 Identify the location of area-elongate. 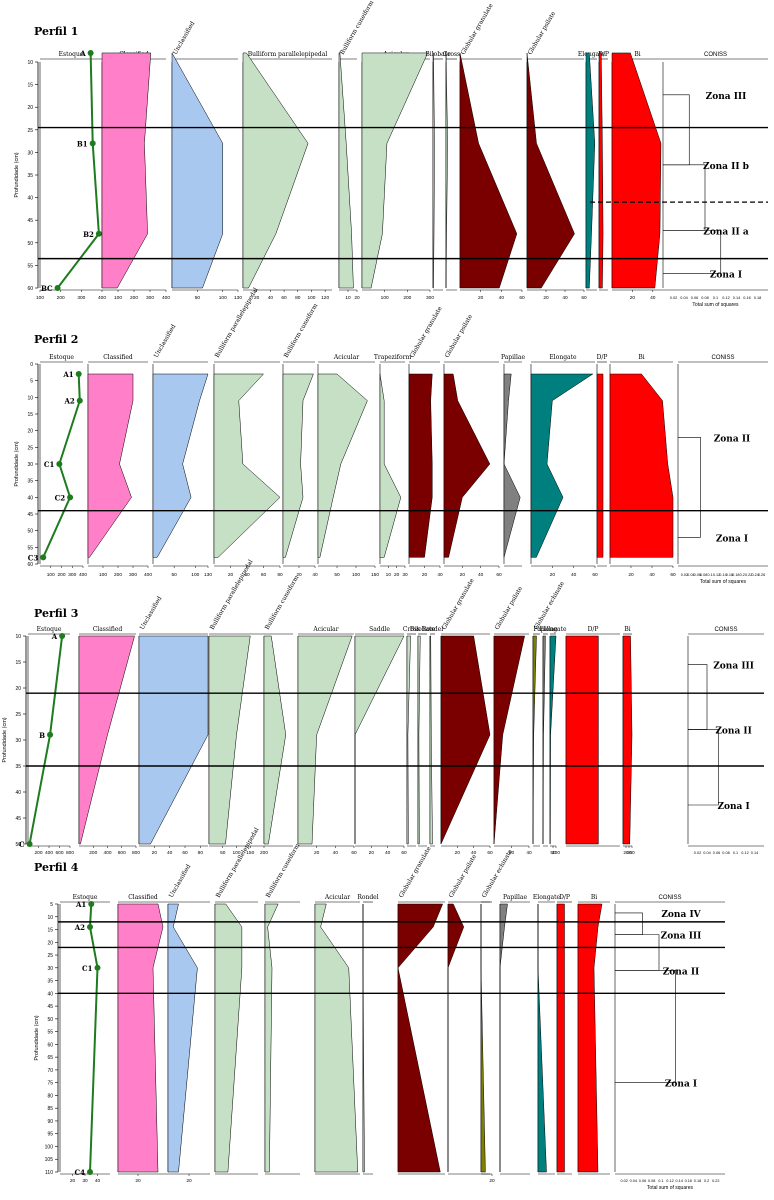
(553, 740).